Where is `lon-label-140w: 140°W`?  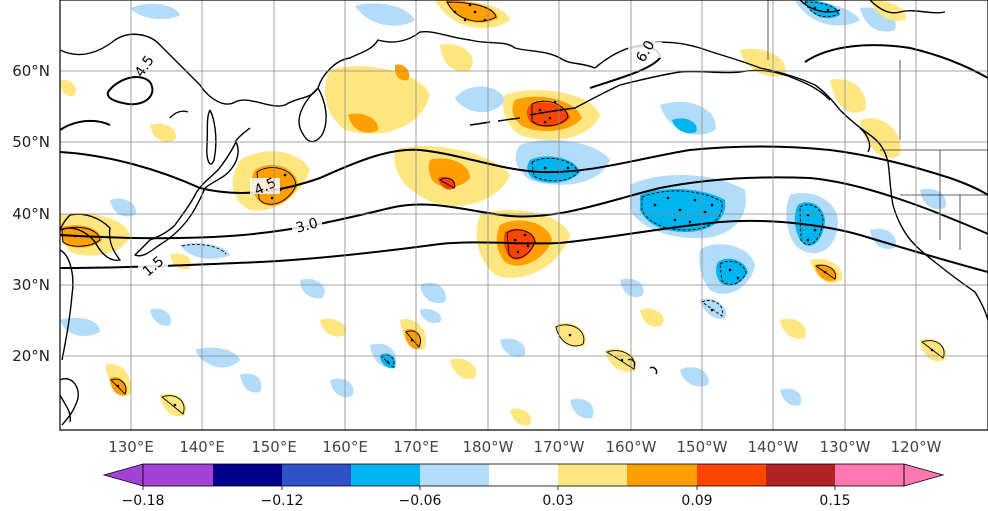
lon-label-140w: 140°W is located at coordinates (773, 447).